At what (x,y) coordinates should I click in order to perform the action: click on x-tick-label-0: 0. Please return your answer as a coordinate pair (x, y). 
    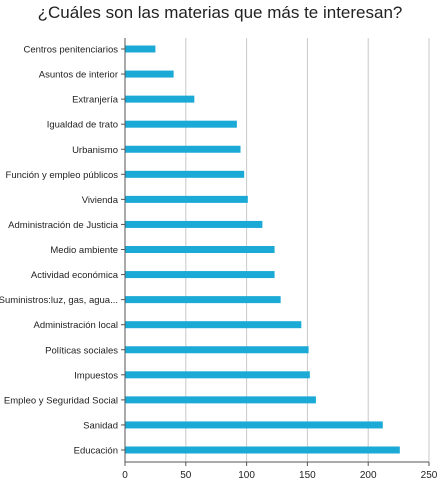
    Looking at the image, I should click on (125, 475).